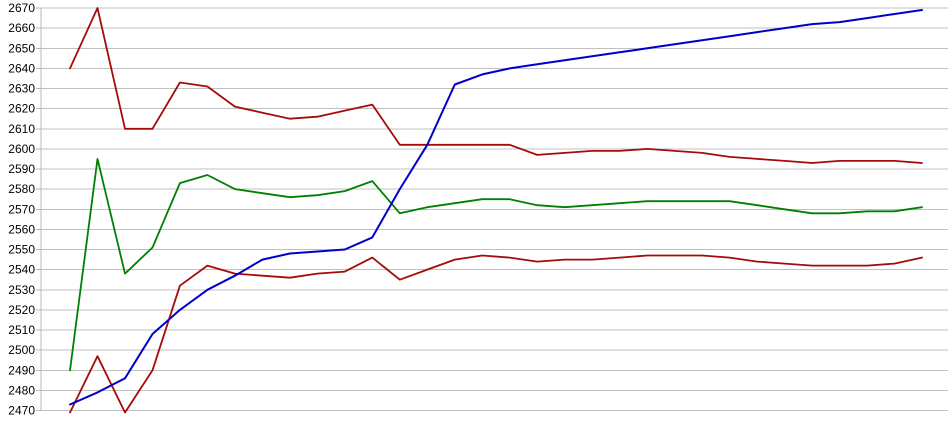 The width and height of the screenshot is (950, 440). I want to click on y-axis-tick-label: 2470, so click(21, 411).